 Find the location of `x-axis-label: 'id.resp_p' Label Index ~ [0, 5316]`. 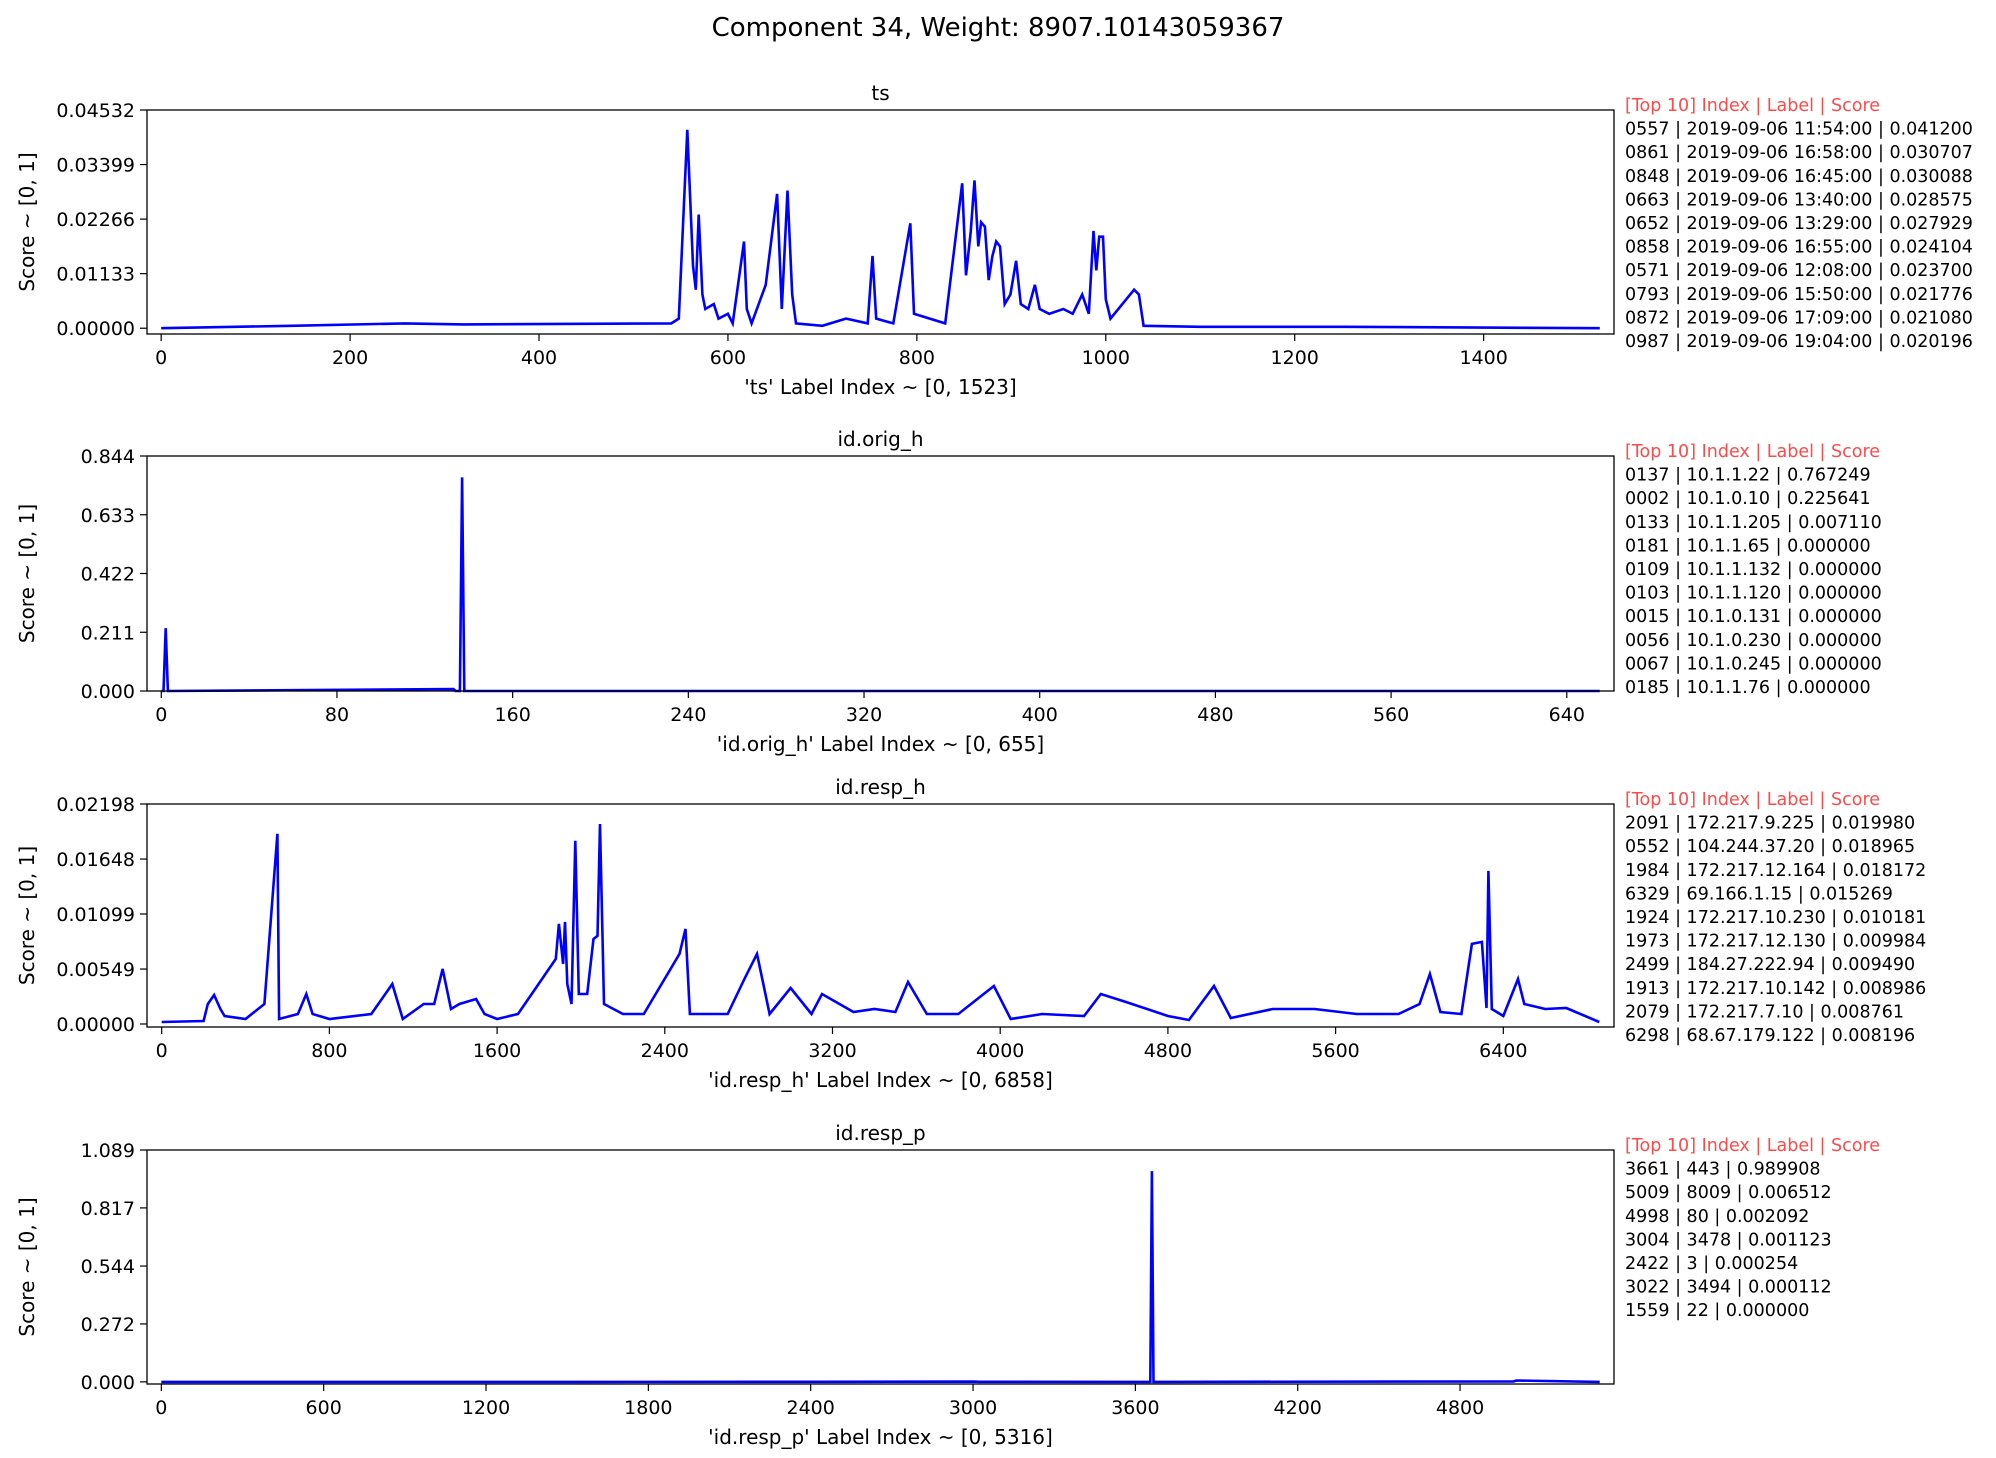

x-axis-label: 'id.resp_p' Label Index ~ [0, 5316] is located at coordinates (880, 1437).